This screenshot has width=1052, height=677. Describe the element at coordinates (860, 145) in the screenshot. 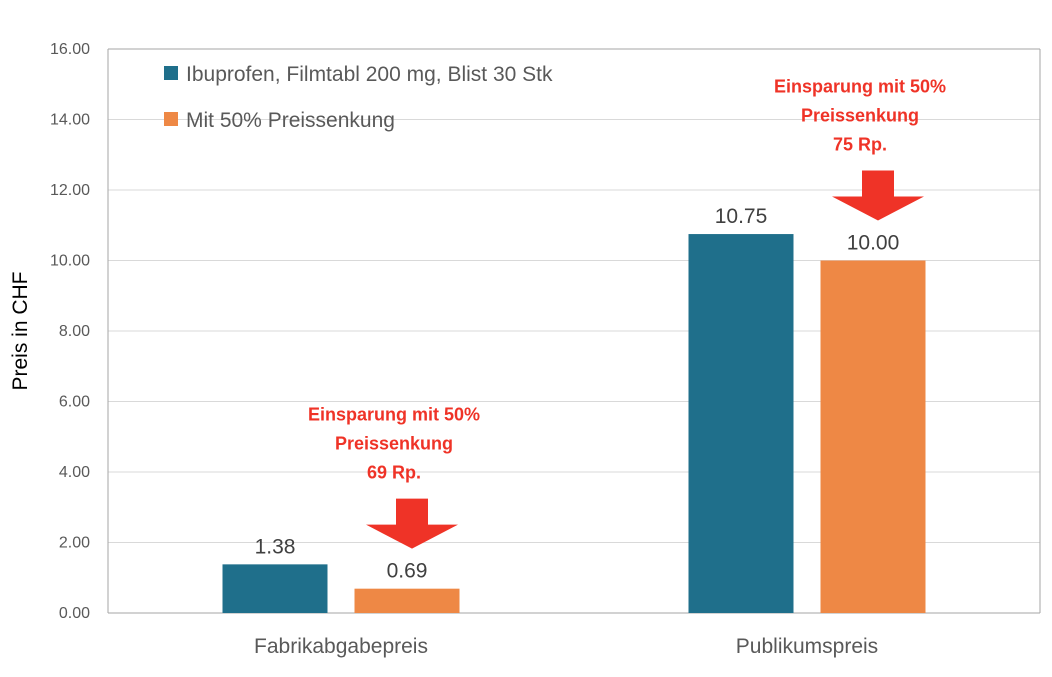

I see `annotation-text: 75 Rp.` at that location.